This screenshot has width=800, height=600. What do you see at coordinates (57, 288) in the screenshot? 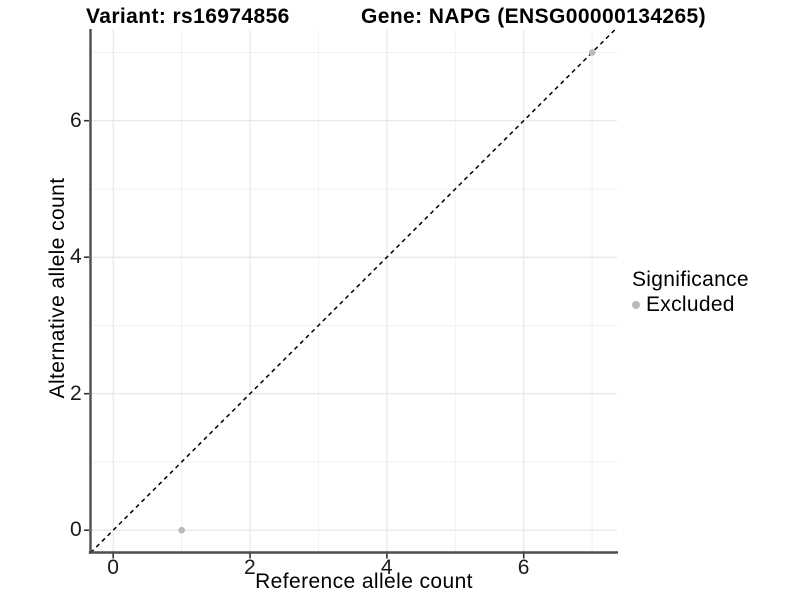
I see `y-axis-title: Alternative allele count` at bounding box center [57, 288].